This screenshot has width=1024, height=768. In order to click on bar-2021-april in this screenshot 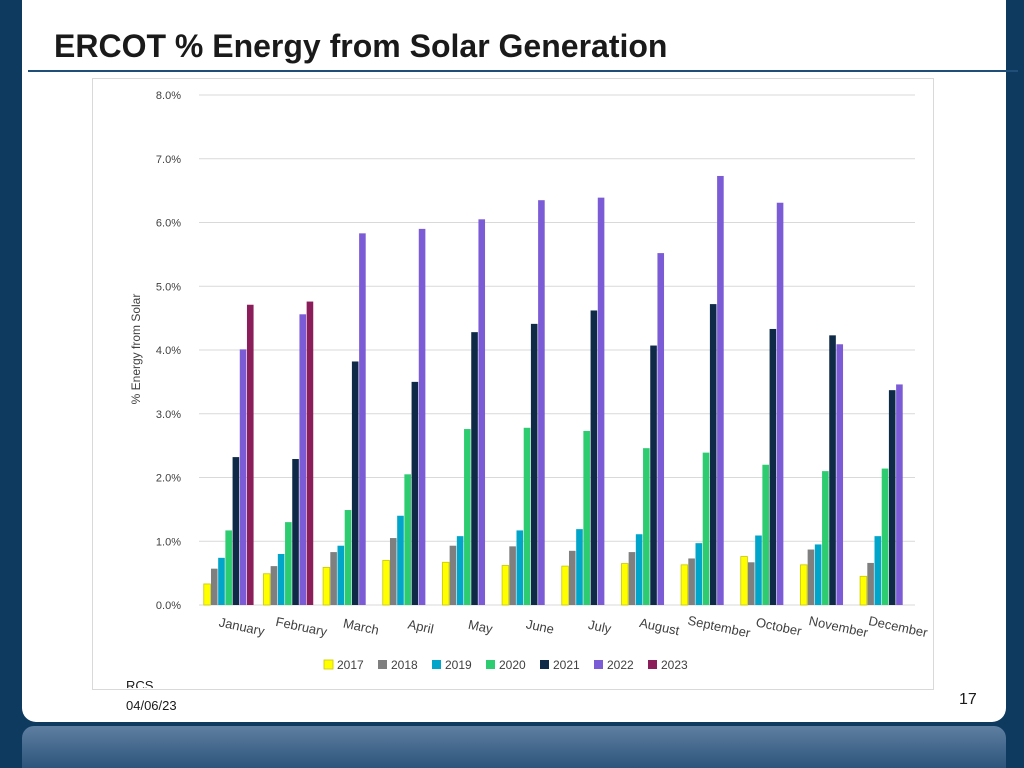, I will do `click(415, 493)`.